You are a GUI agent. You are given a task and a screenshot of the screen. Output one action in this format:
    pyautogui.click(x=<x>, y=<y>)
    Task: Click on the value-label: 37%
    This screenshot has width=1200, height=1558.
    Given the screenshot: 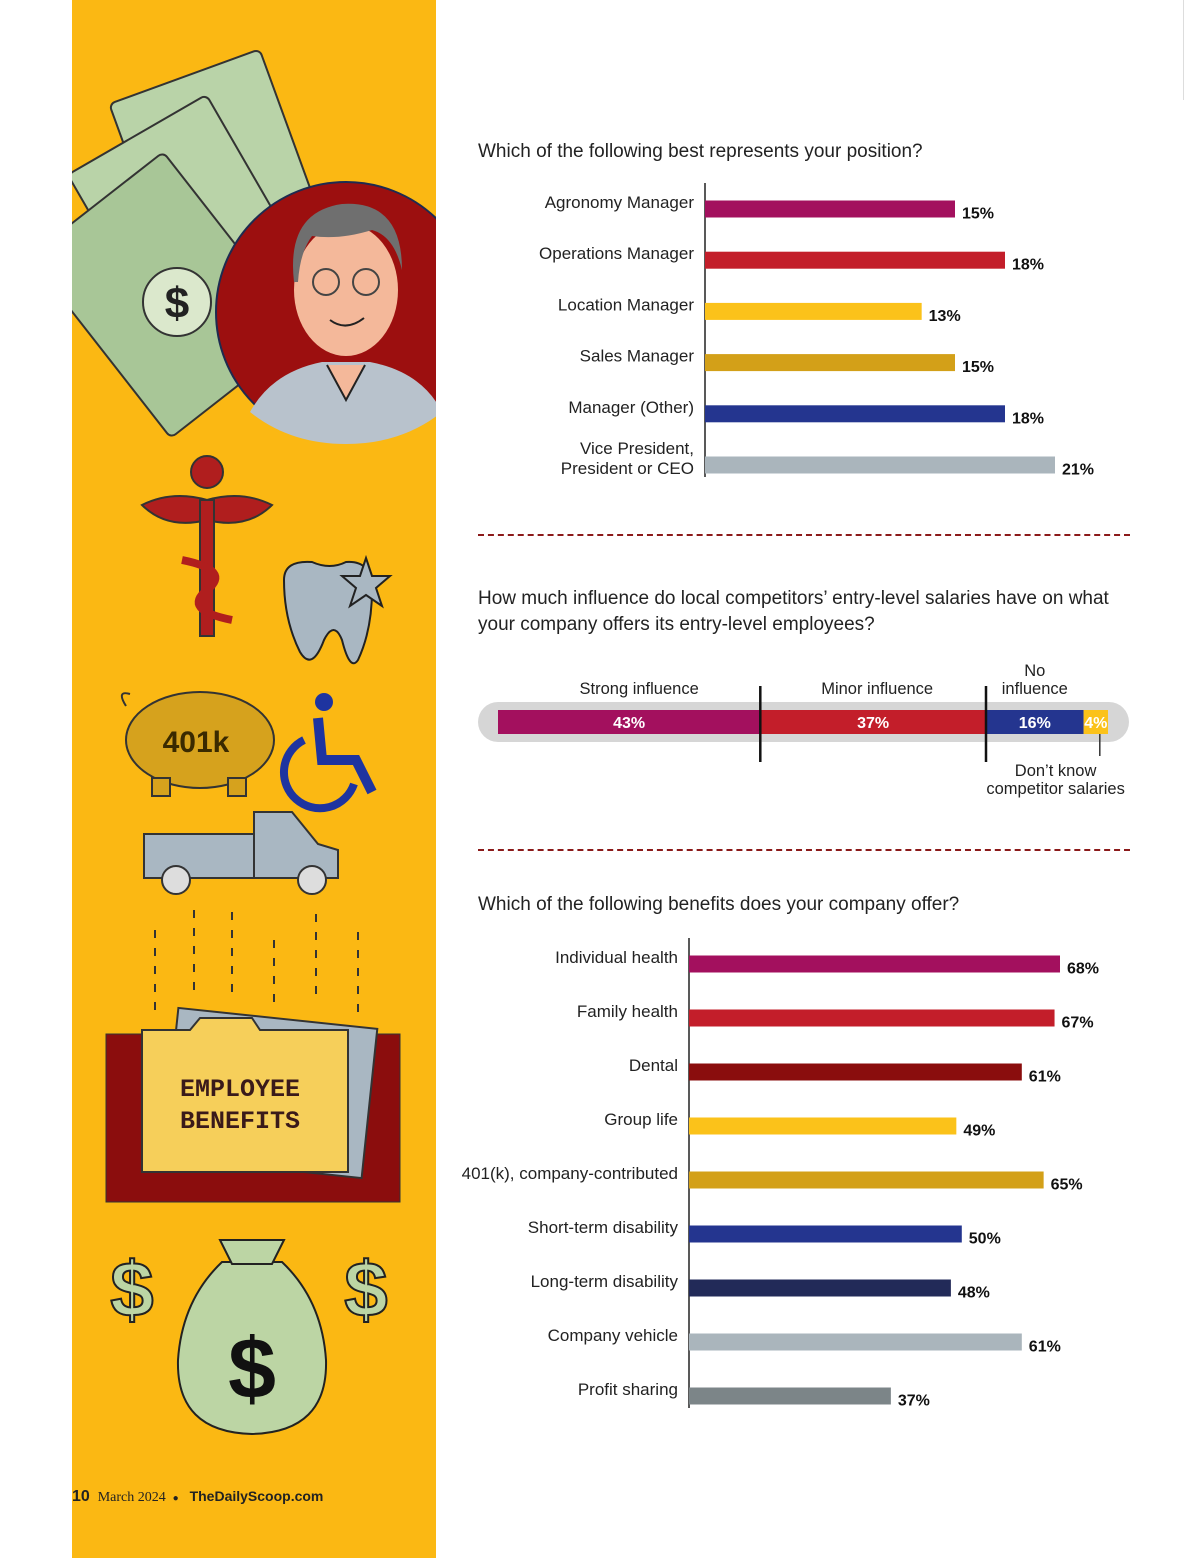 What is the action you would take?
    pyautogui.click(x=914, y=1401)
    